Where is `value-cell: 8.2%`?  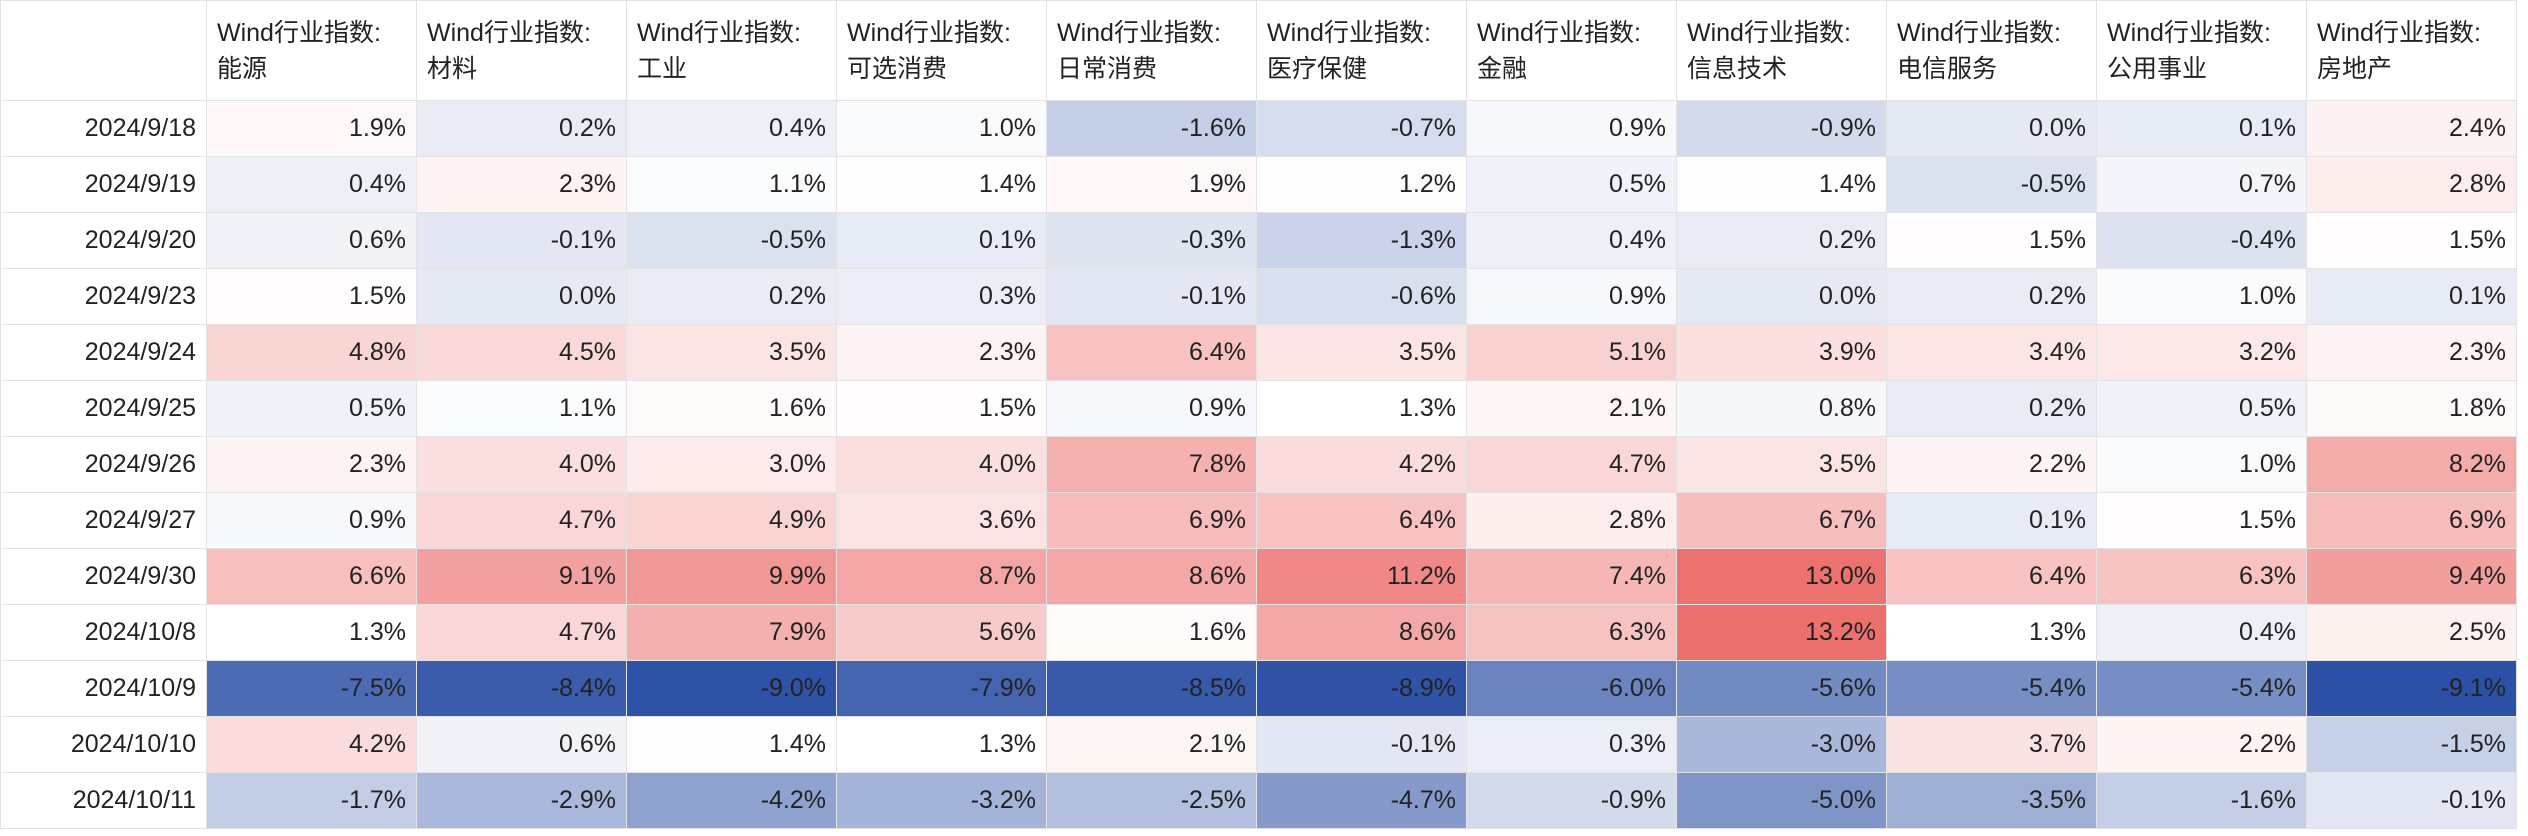 value-cell: 8.2% is located at coordinates (2411, 464).